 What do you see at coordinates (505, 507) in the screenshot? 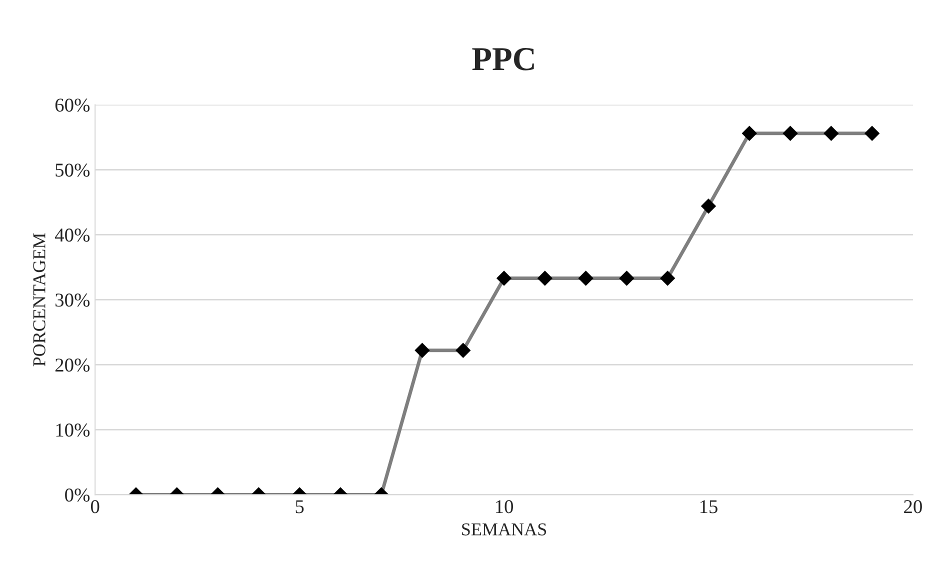
I see `x-tick-label: 10` at bounding box center [505, 507].